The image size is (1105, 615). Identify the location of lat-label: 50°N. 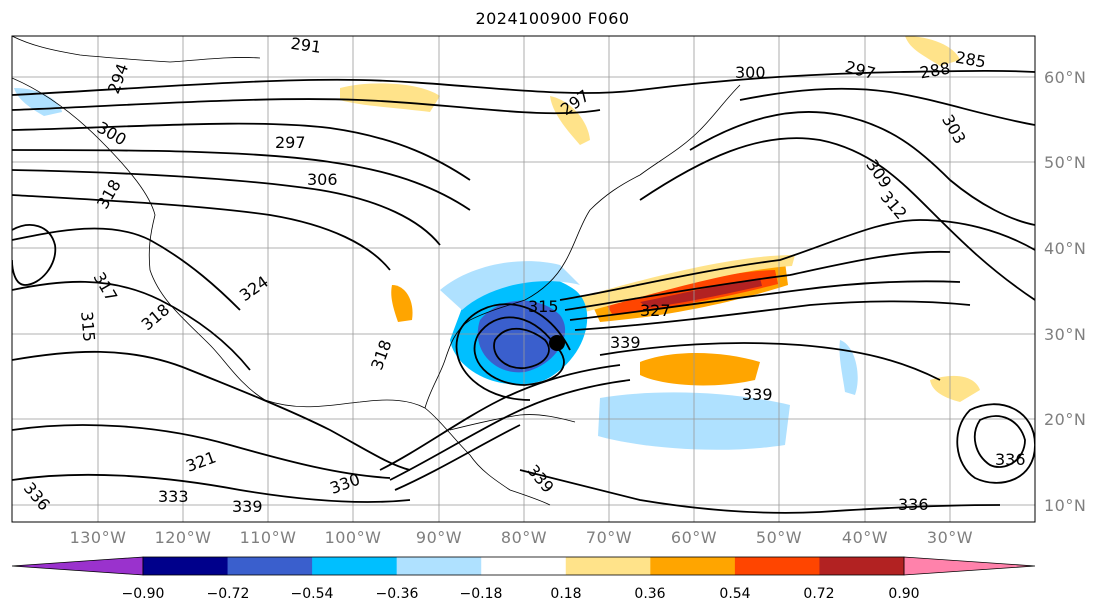
(1065, 162).